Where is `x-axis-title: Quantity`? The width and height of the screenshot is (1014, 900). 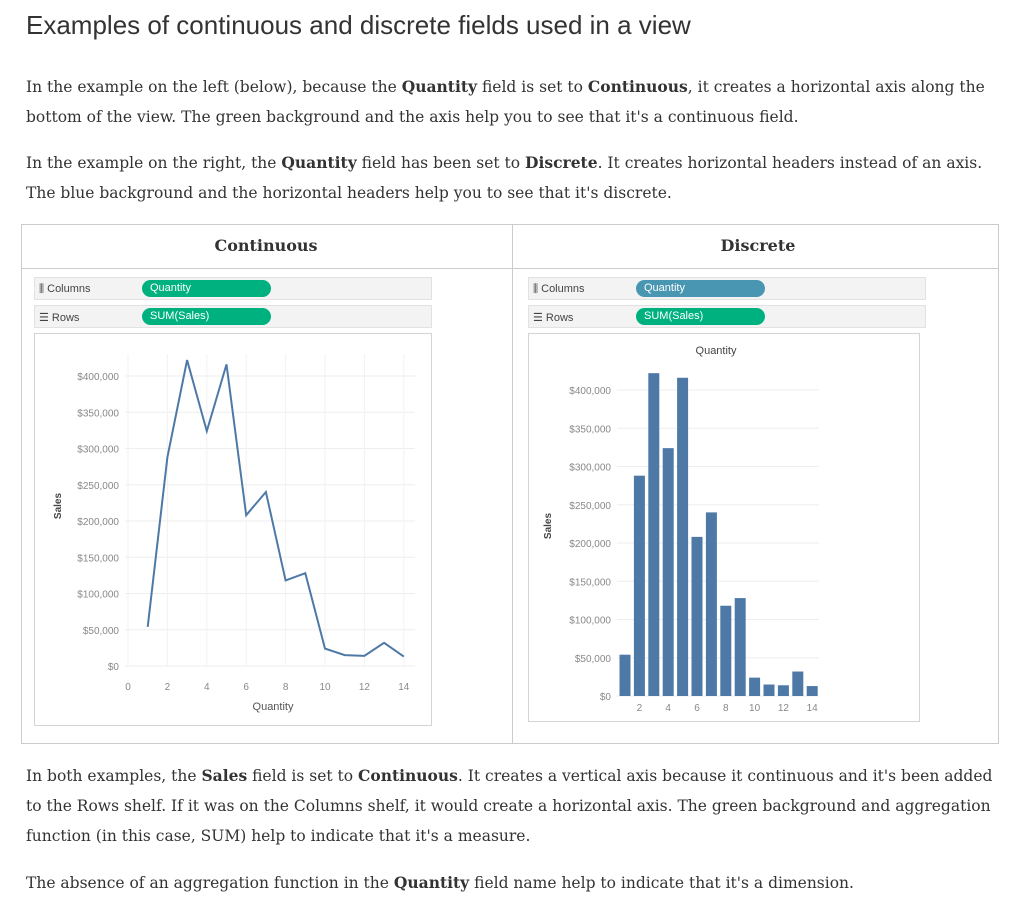
x-axis-title: Quantity is located at coordinates (273, 707).